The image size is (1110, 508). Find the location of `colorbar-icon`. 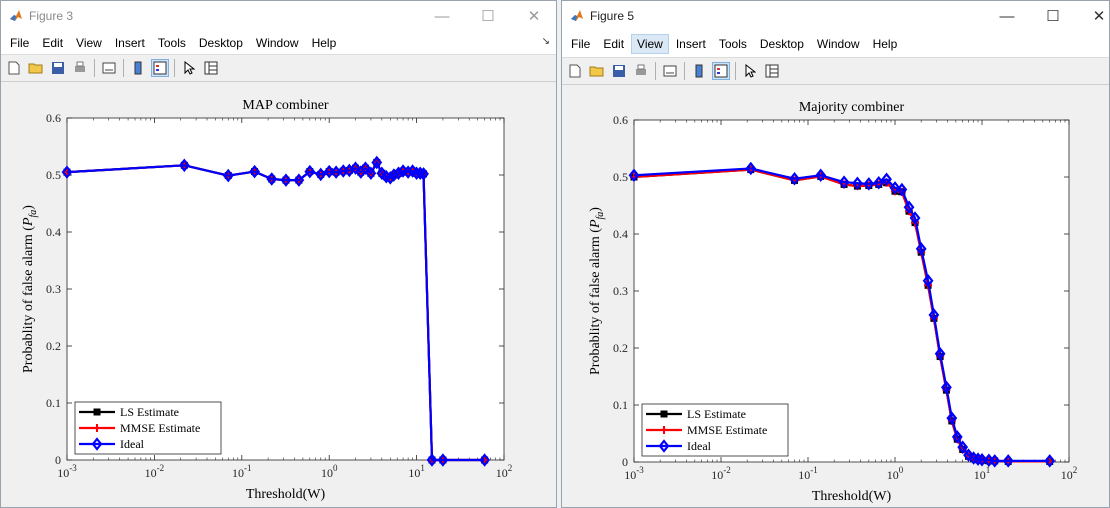

colorbar-icon is located at coordinates (138, 68).